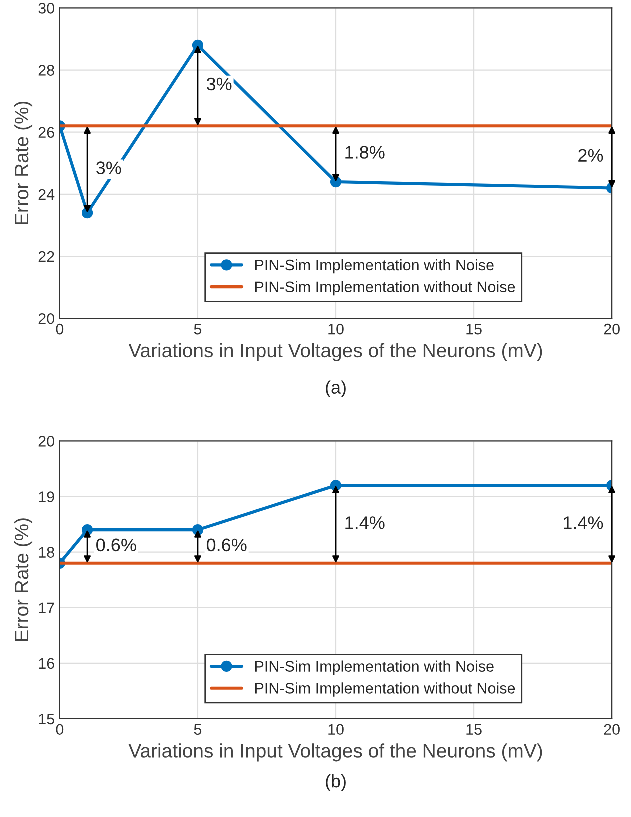  I want to click on y-tick-label: 17, so click(46, 608).